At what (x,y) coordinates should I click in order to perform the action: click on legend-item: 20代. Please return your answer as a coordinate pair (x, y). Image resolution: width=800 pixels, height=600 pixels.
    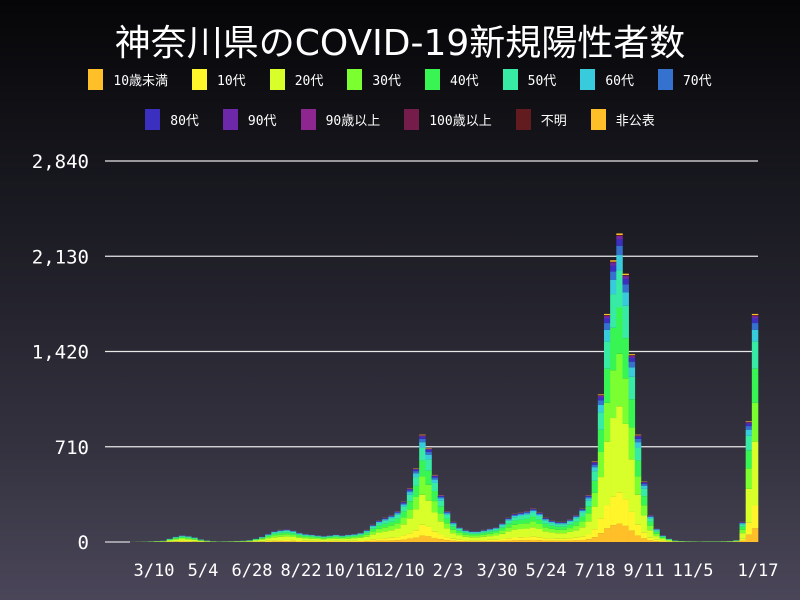
    Looking at the image, I should click on (296, 79).